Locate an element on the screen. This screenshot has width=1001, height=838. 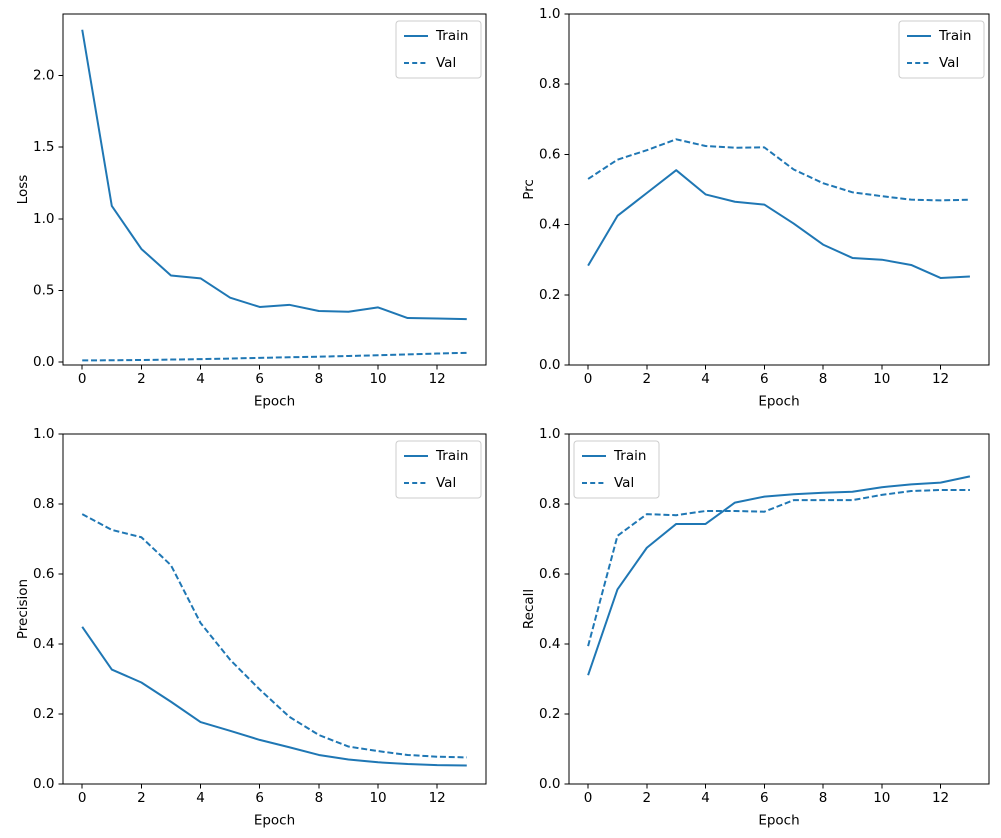
precision-y-tick-label: 0.6 is located at coordinates (43, 574).